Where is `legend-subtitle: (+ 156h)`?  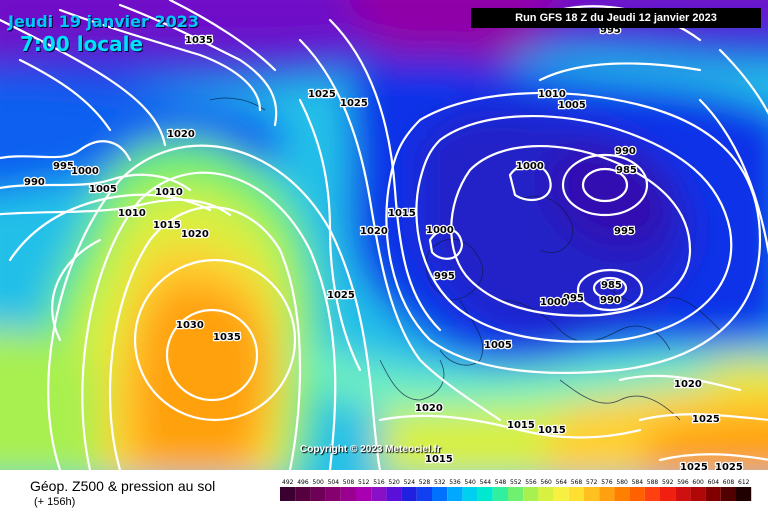 legend-subtitle: (+ 156h) is located at coordinates (55, 502).